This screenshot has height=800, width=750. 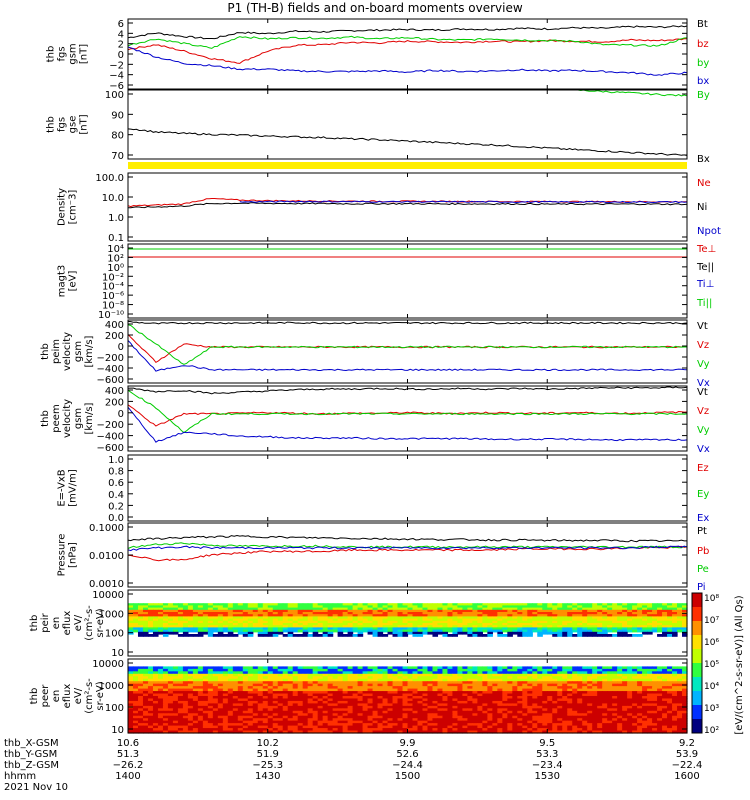 What do you see at coordinates (702, 392) in the screenshot?
I see `legend-entry: Vt` at bounding box center [702, 392].